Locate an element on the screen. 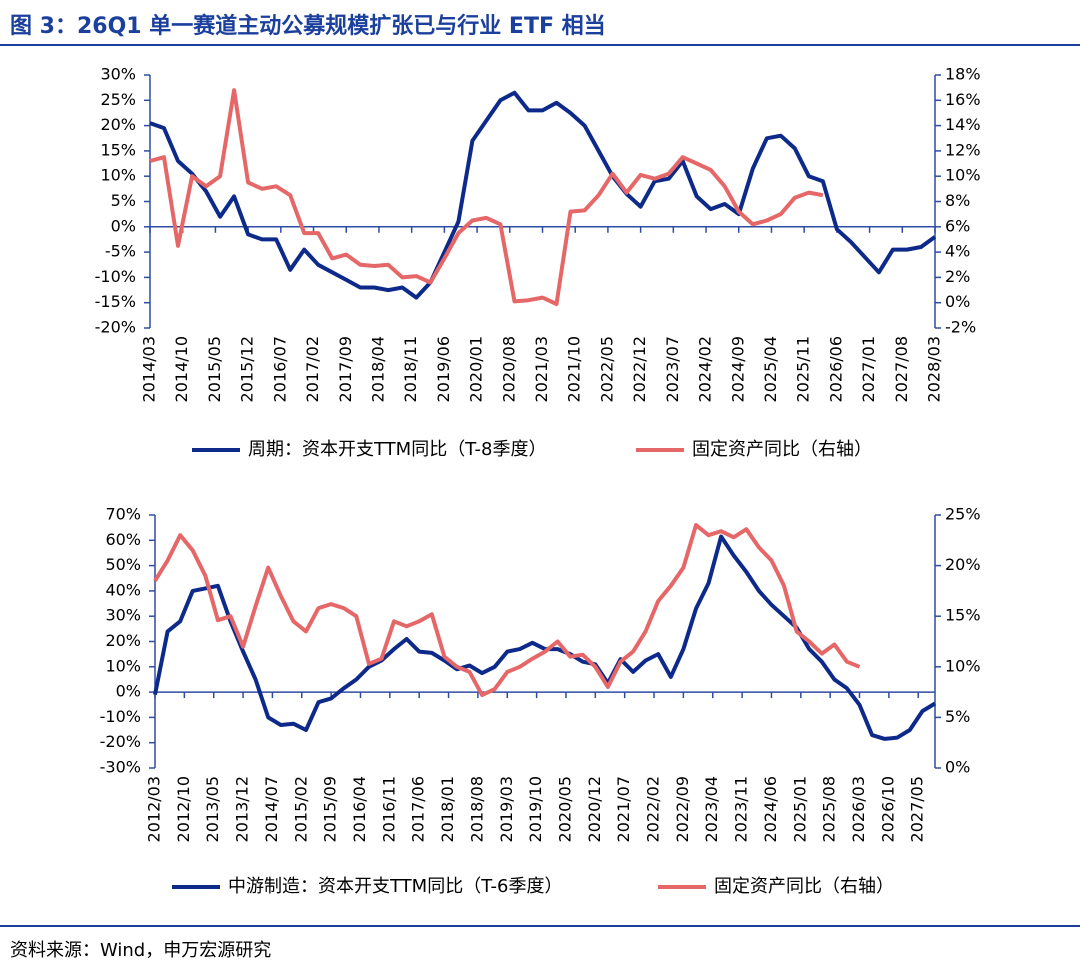 The height and width of the screenshot is (970, 1080). x-tick-label: 2027/01 is located at coordinates (868, 369).